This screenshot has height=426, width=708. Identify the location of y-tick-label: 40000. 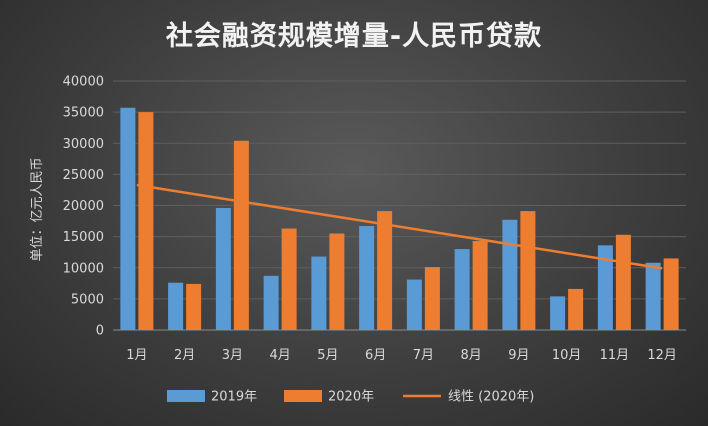
(83, 82).